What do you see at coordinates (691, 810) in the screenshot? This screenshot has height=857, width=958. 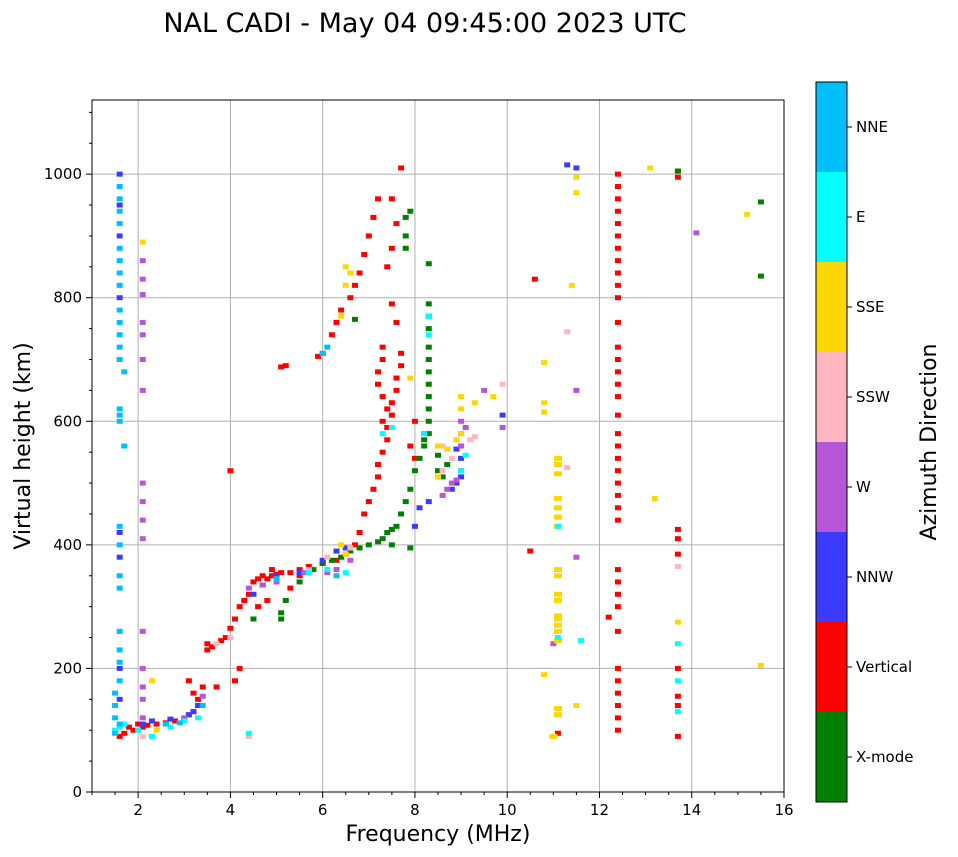 I see `x-tick-label: 14` at bounding box center [691, 810].